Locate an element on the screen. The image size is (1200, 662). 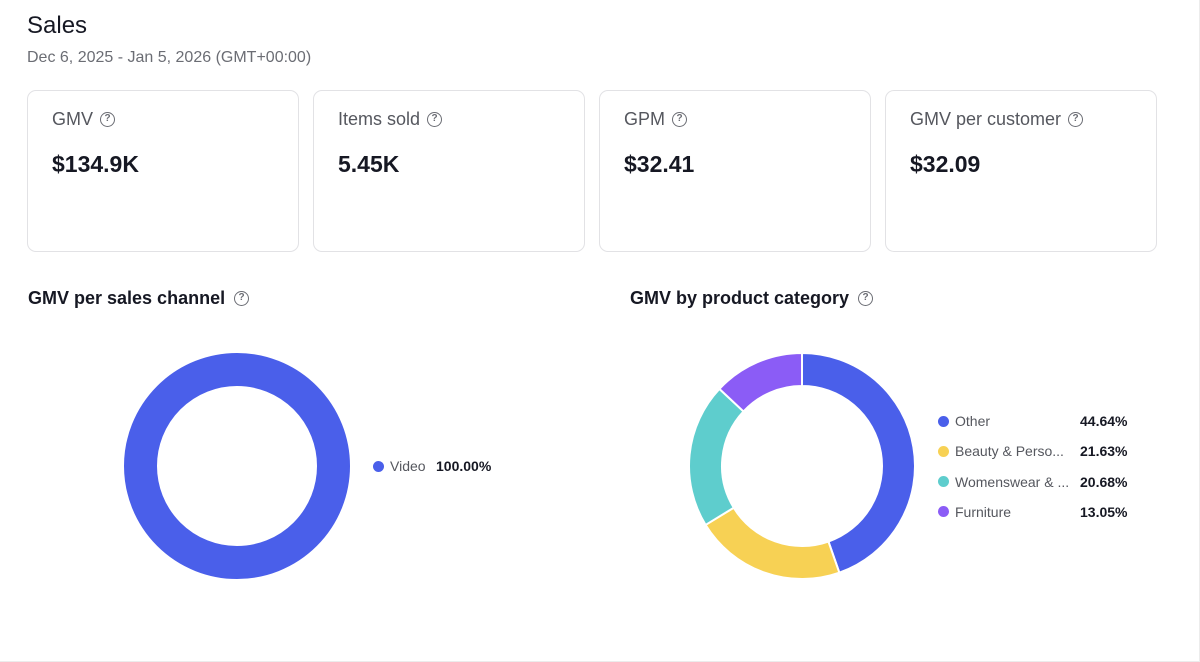
sales-channel-donut-chart is located at coordinates (237, 466).